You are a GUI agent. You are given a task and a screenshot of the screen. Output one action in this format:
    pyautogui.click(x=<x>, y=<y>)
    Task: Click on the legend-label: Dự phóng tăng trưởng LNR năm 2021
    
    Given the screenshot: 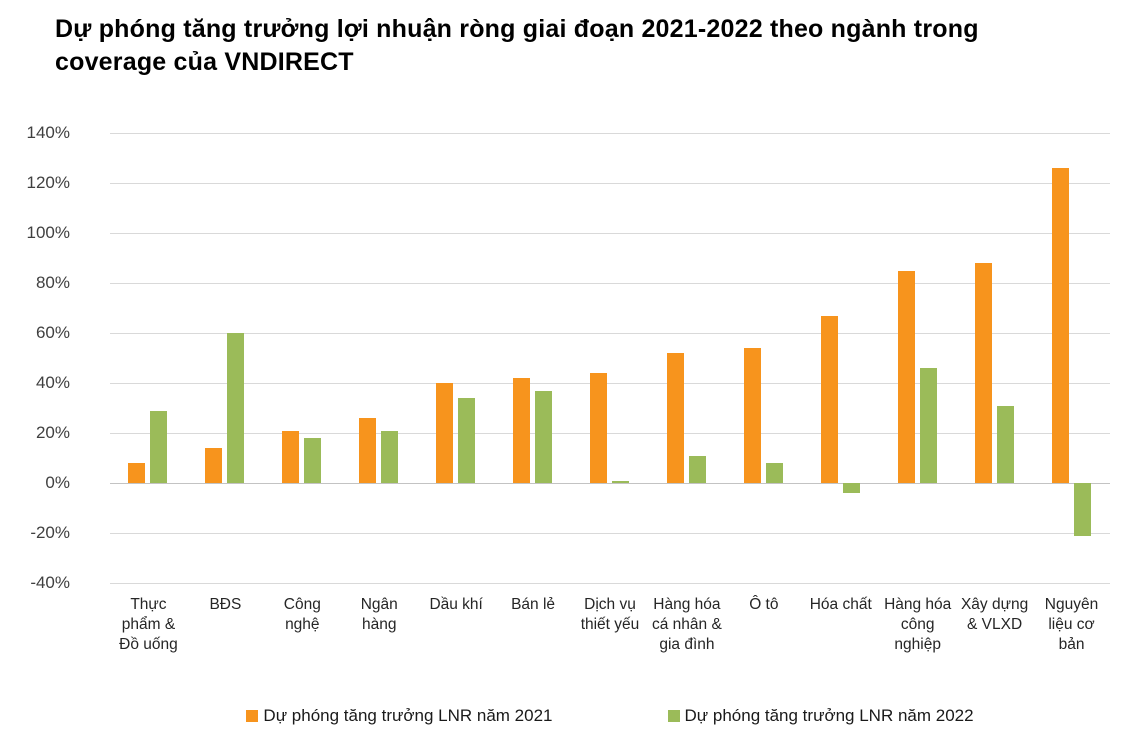 What is the action you would take?
    pyautogui.click(x=408, y=715)
    